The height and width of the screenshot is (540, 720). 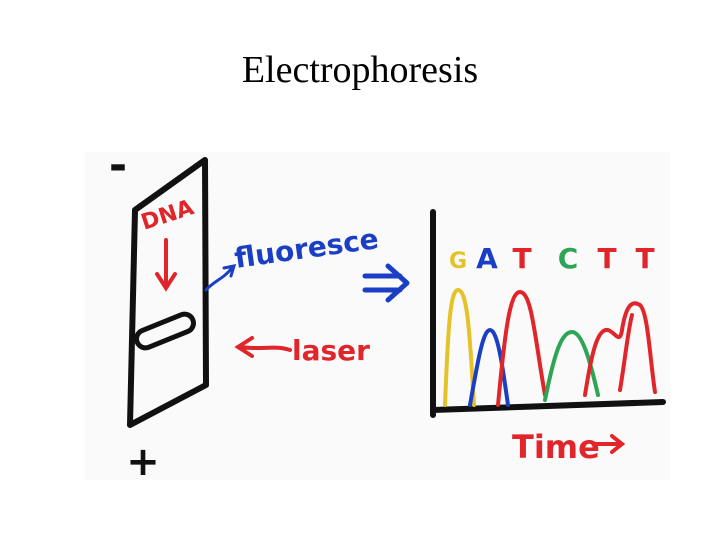 What do you see at coordinates (556, 447) in the screenshot?
I see `time-label: Time` at bounding box center [556, 447].